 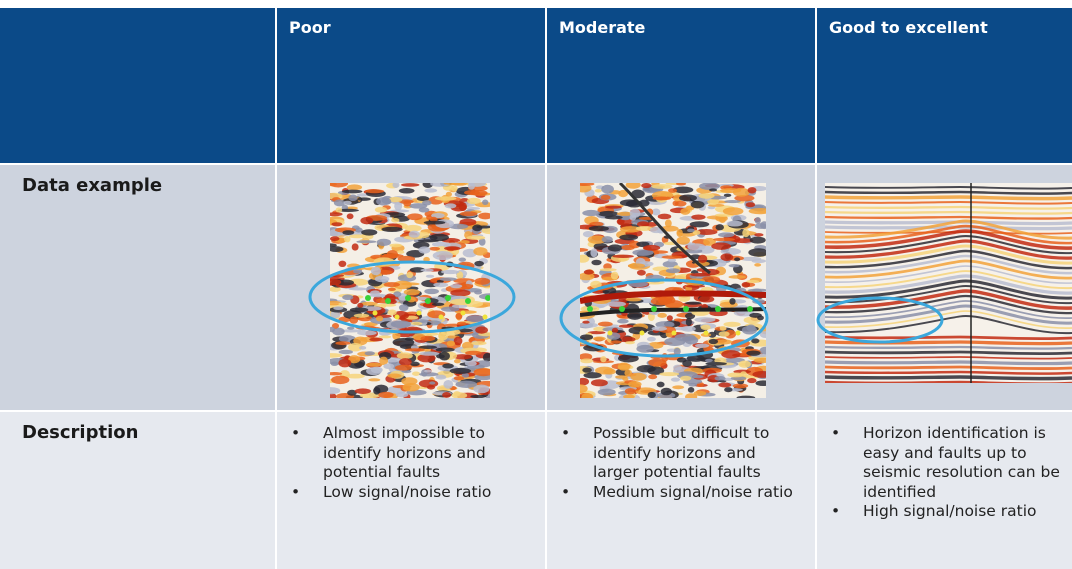 I want to click on header-cell, so click(x=137, y=85).